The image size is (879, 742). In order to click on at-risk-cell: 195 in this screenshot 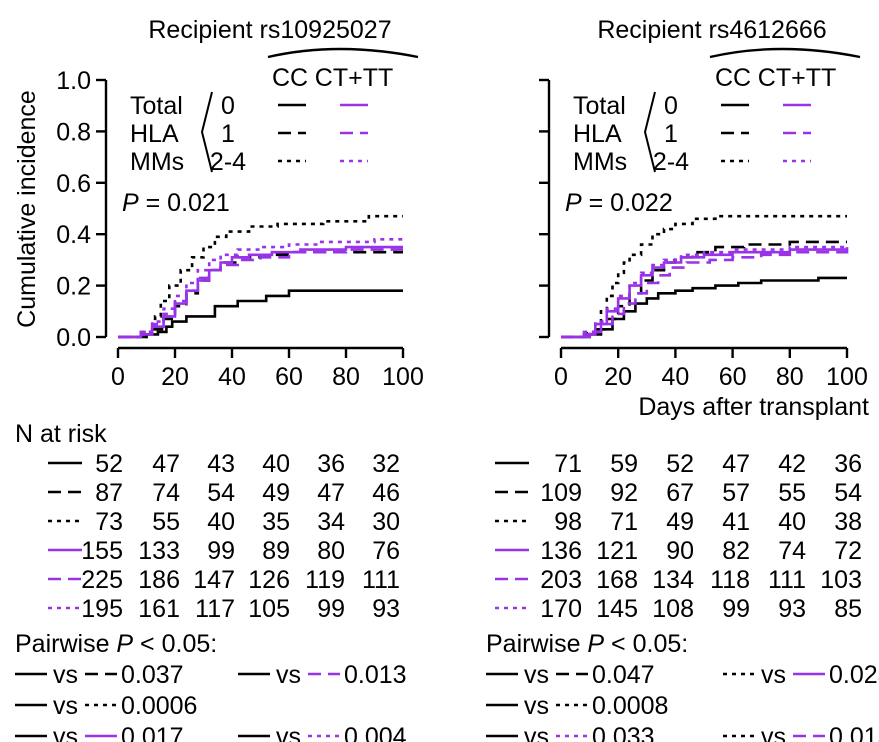, I will do `click(102, 609)`.